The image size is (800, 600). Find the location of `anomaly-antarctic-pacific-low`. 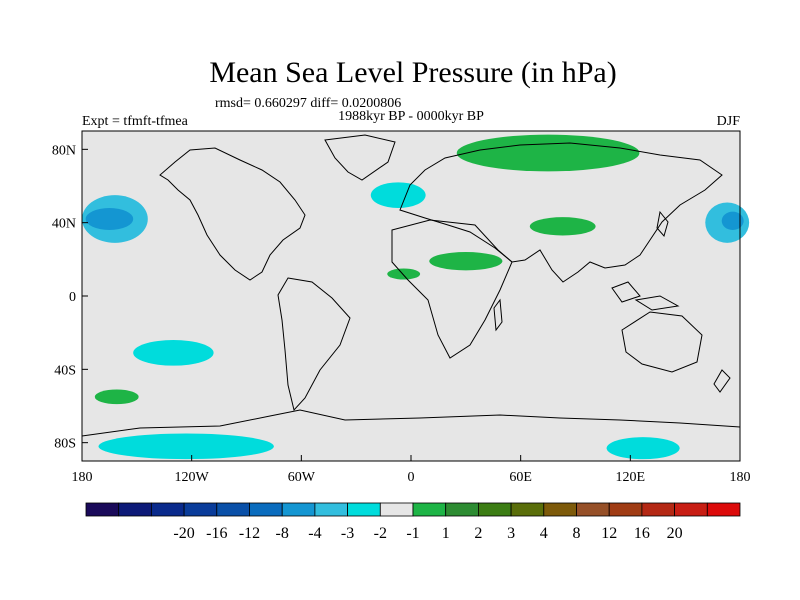

anomaly-antarctic-pacific-low is located at coordinates (186, 446).